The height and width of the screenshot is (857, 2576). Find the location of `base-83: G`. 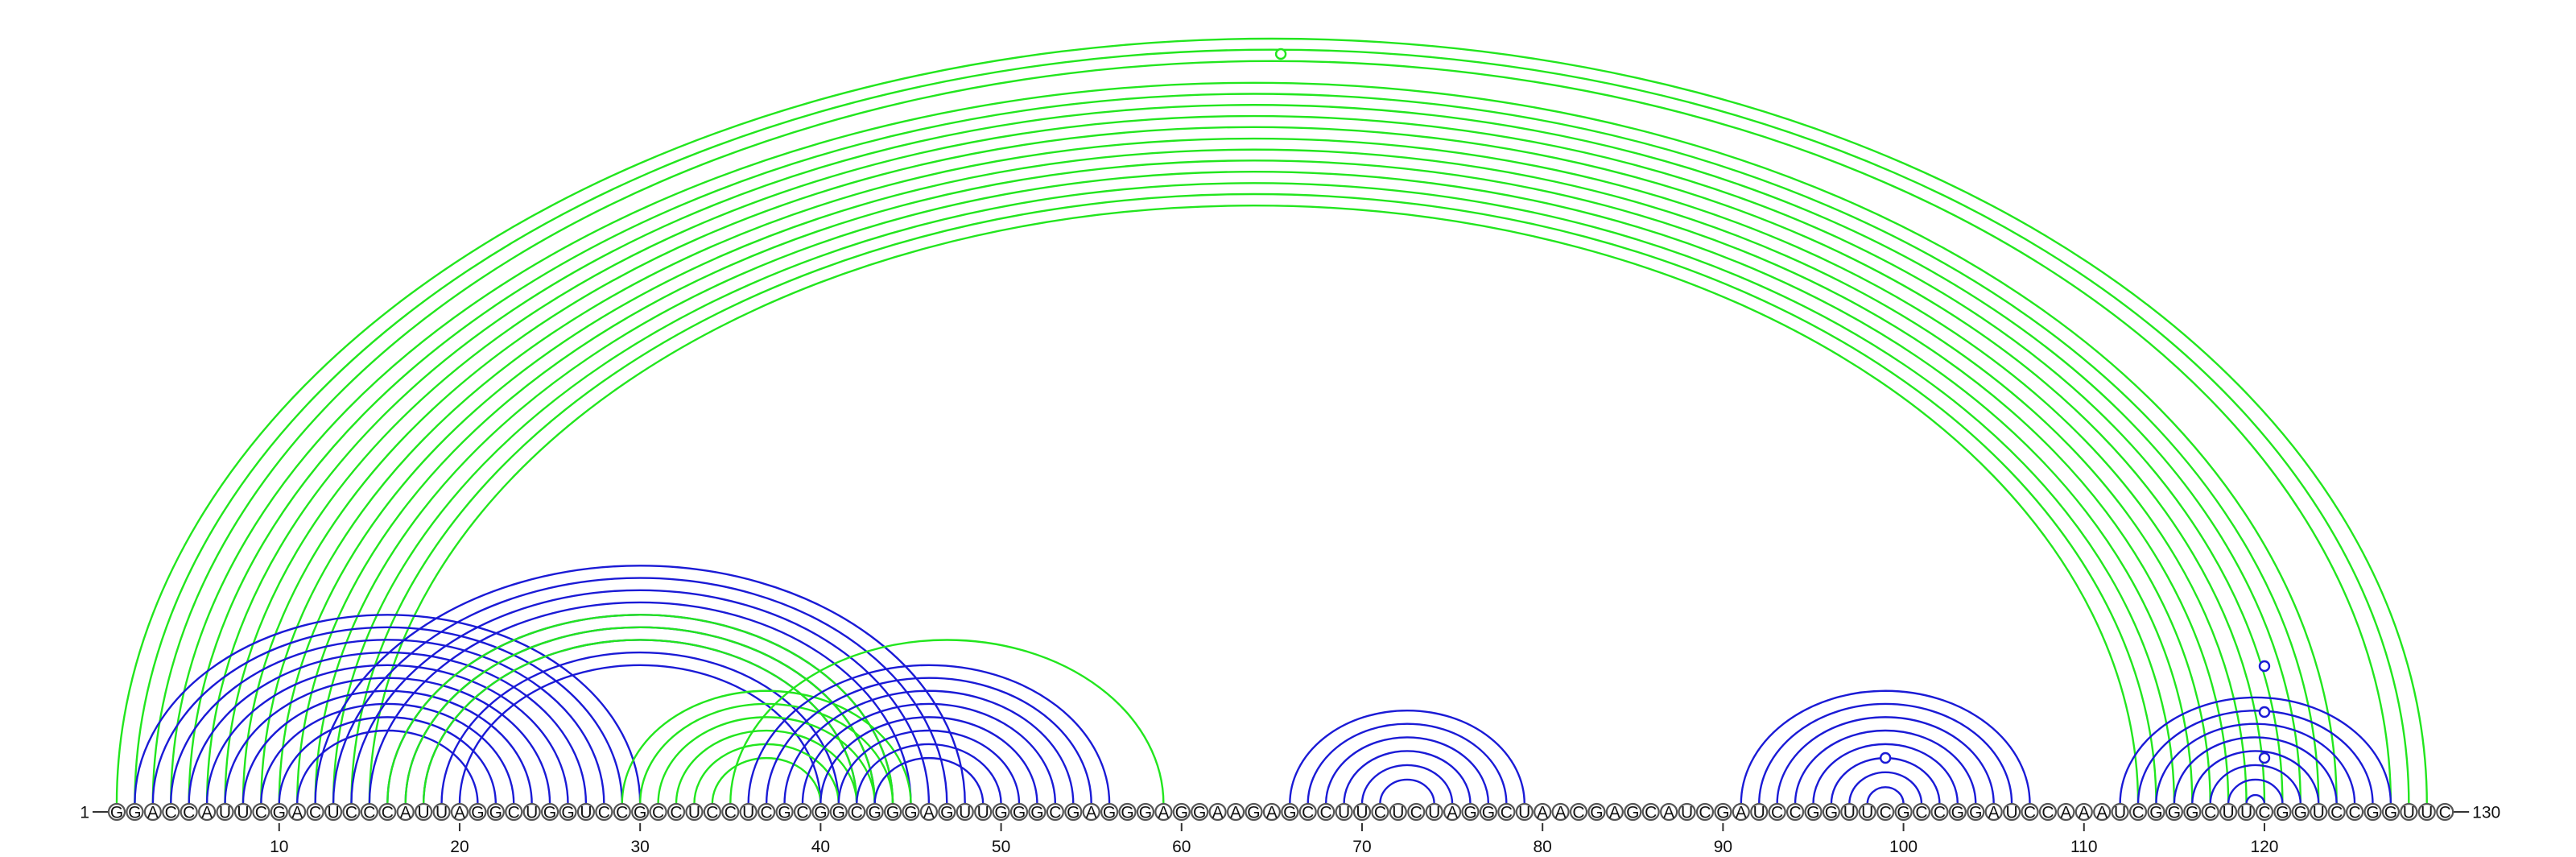

base-83: G is located at coordinates (1596, 812).